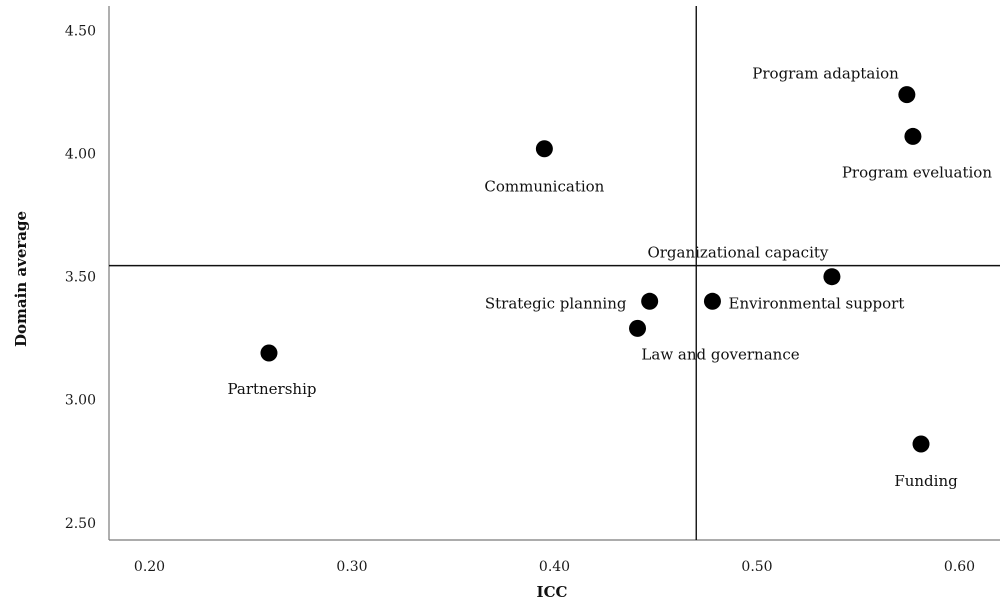 The image size is (1000, 602). What do you see at coordinates (926, 481) in the screenshot?
I see `point-label: Funding` at bounding box center [926, 481].